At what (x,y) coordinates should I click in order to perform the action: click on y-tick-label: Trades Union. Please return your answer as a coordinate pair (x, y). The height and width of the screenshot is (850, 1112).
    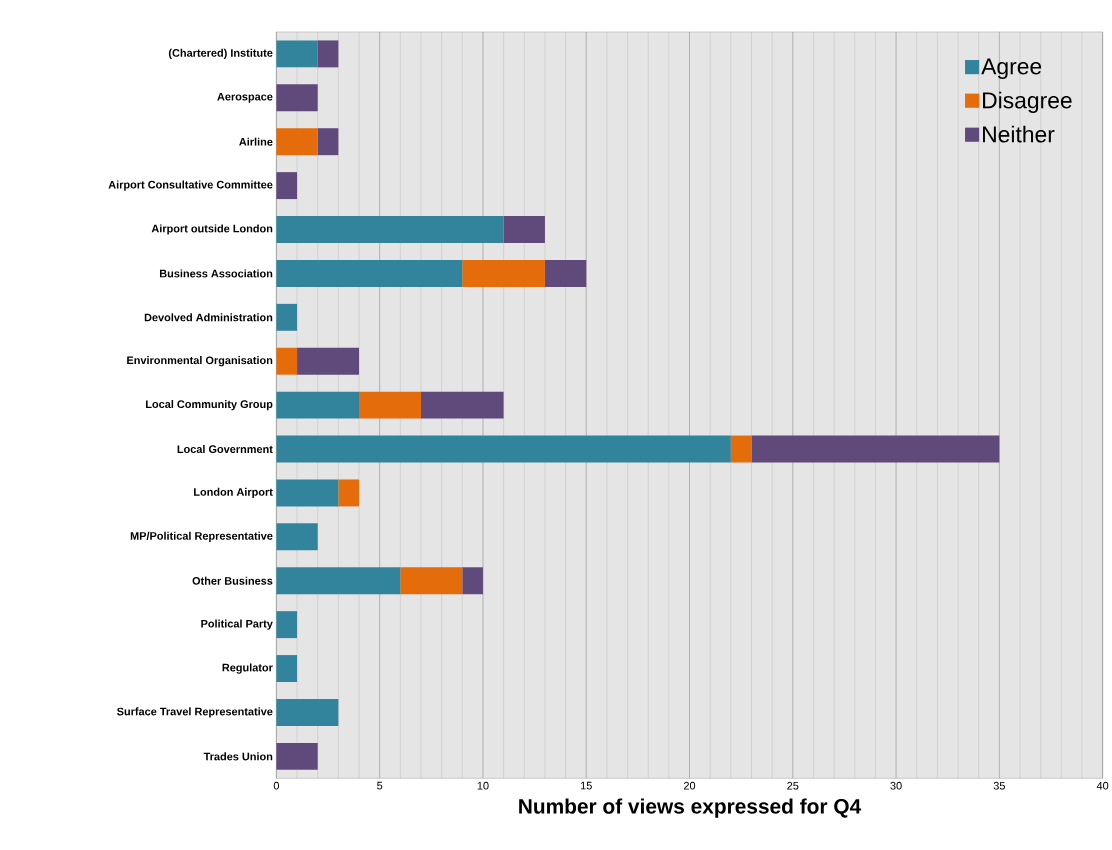
    Looking at the image, I should click on (238, 756).